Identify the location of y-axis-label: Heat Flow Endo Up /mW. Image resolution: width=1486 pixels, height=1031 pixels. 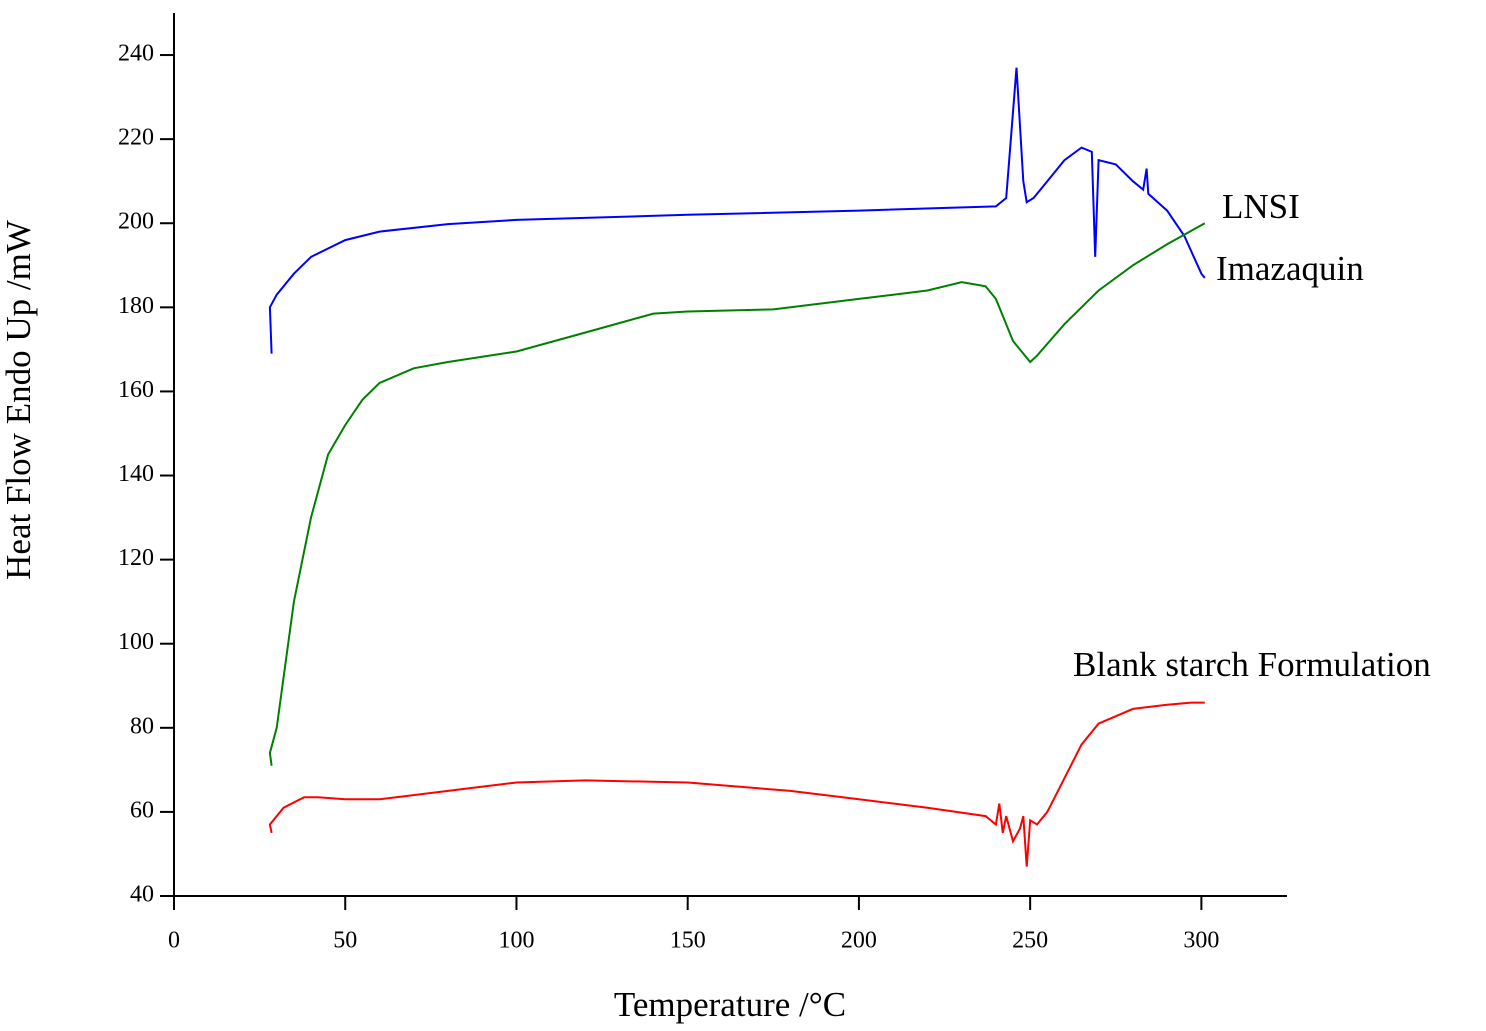
(19, 400).